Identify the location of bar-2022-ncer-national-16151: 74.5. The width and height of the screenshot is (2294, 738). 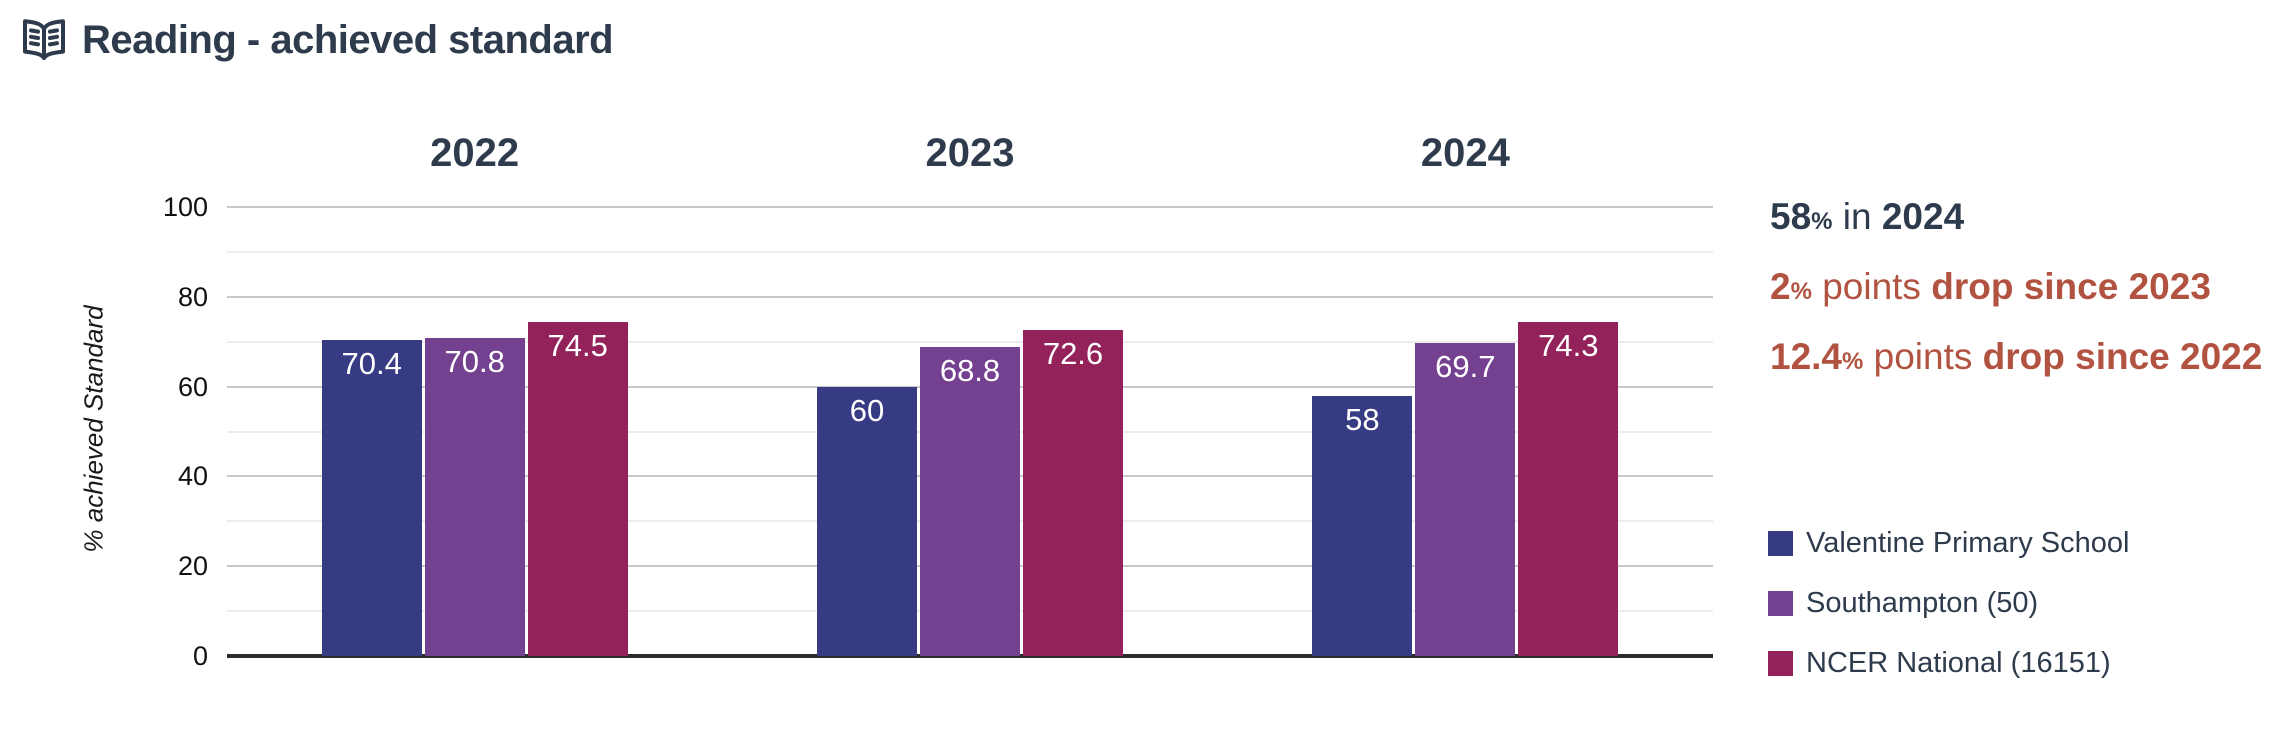
(577, 488).